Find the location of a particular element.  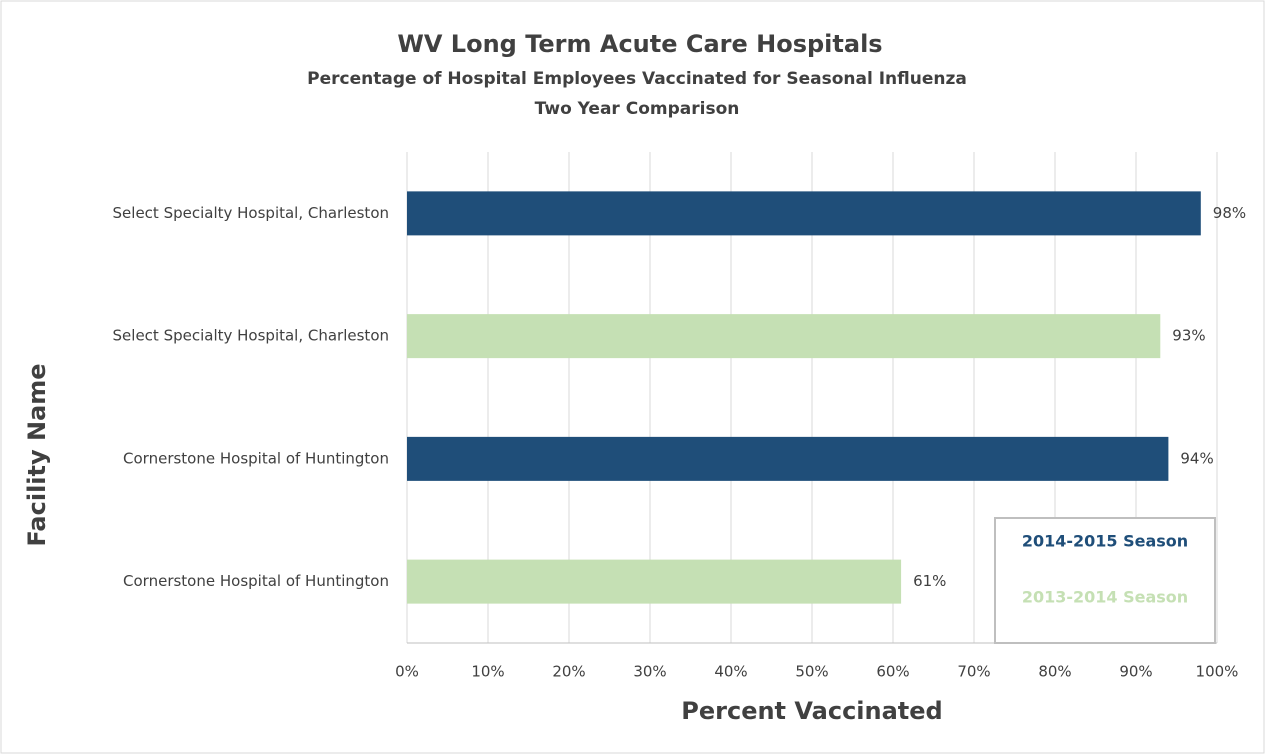

x-tick-label: 30% is located at coordinates (649, 672).